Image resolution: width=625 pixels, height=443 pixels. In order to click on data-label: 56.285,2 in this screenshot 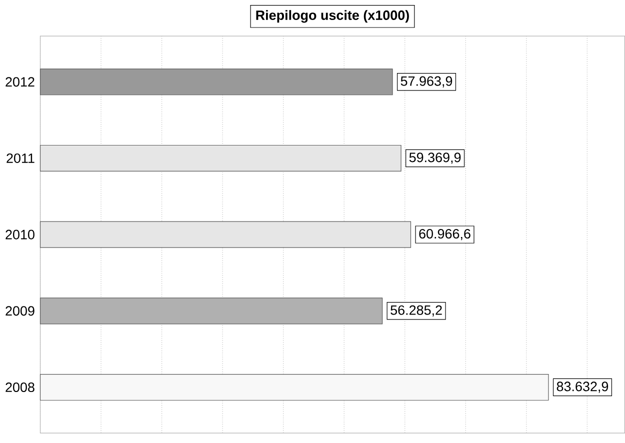, I will do `click(416, 310)`.